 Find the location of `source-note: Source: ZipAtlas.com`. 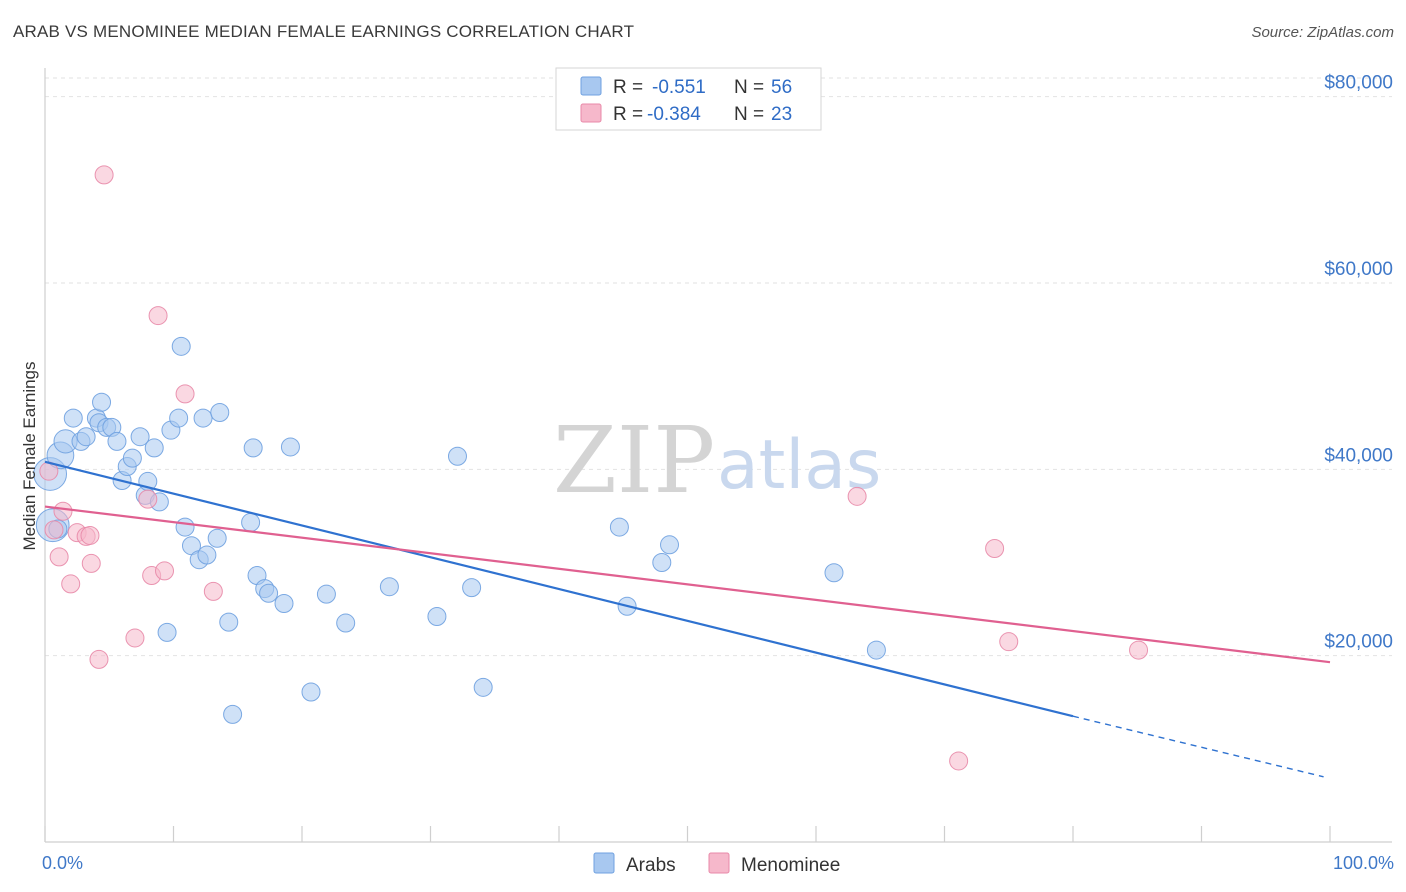

source-note: Source: ZipAtlas.com is located at coordinates (1322, 32).